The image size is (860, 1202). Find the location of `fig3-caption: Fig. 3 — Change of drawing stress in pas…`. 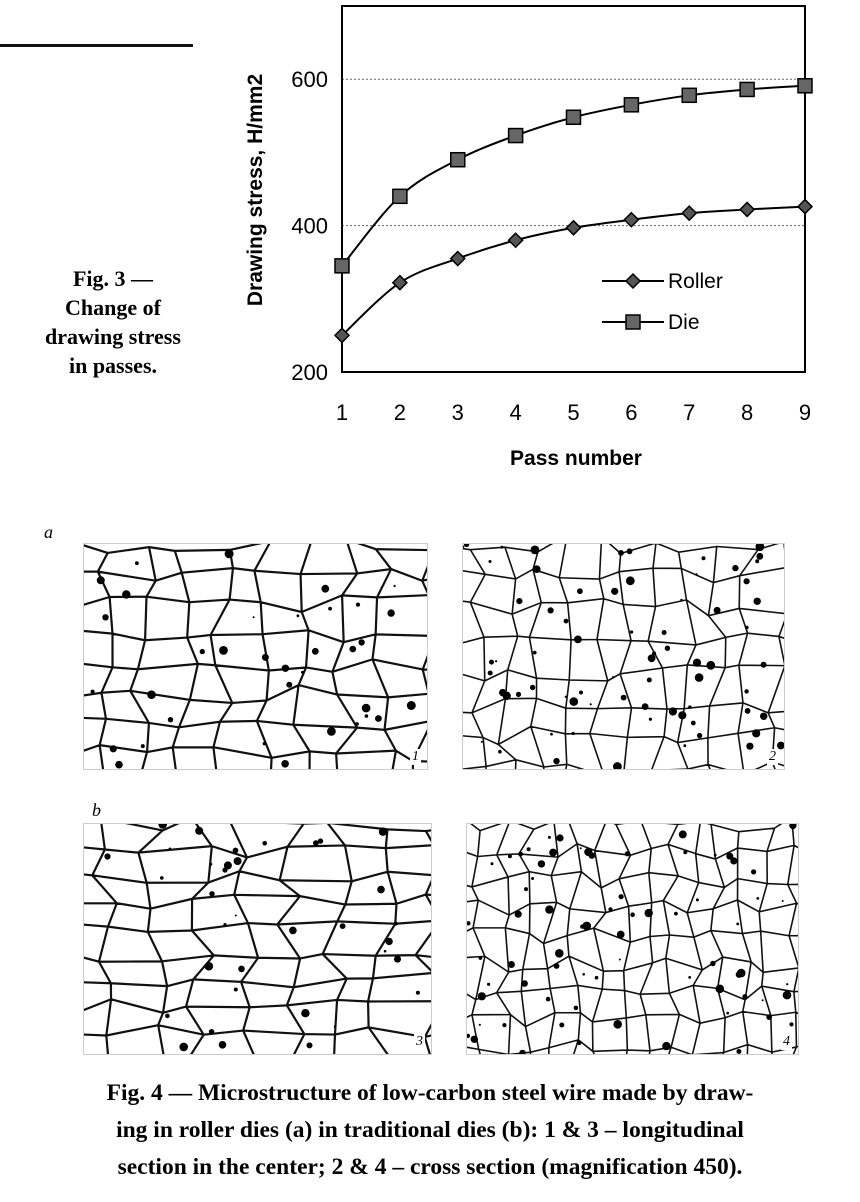

fig3-caption: Fig. 3 — Change of drawing stress in pas… is located at coordinates (113, 322).